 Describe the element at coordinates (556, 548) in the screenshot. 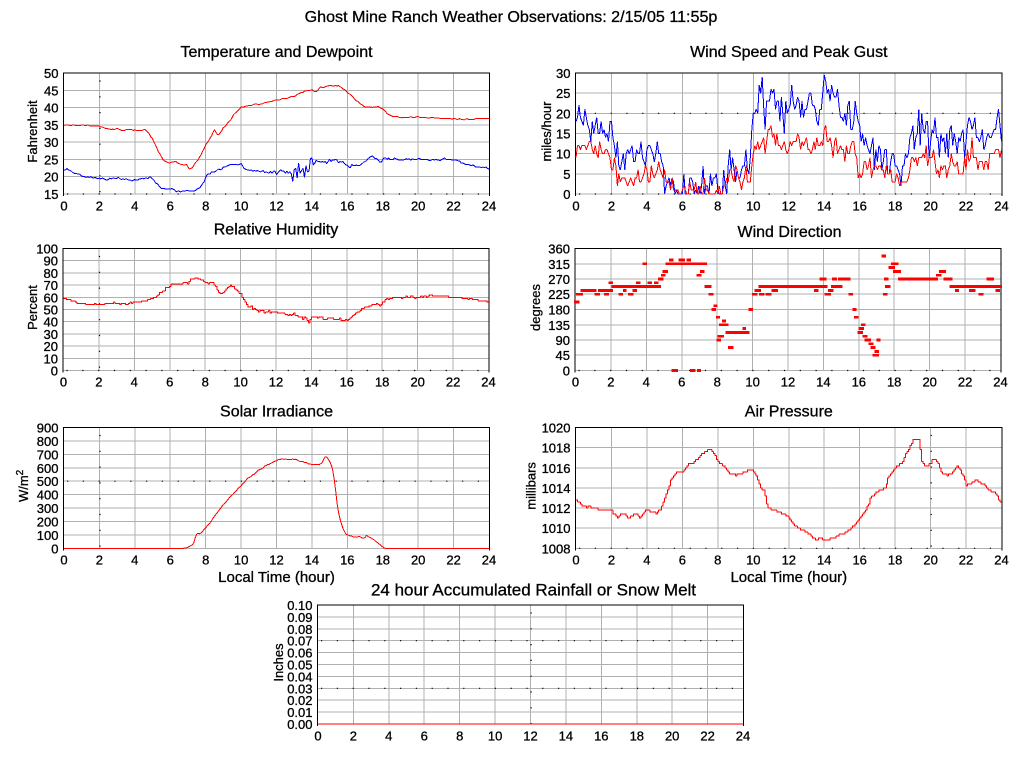

I see `svg-text: 1008` at that location.